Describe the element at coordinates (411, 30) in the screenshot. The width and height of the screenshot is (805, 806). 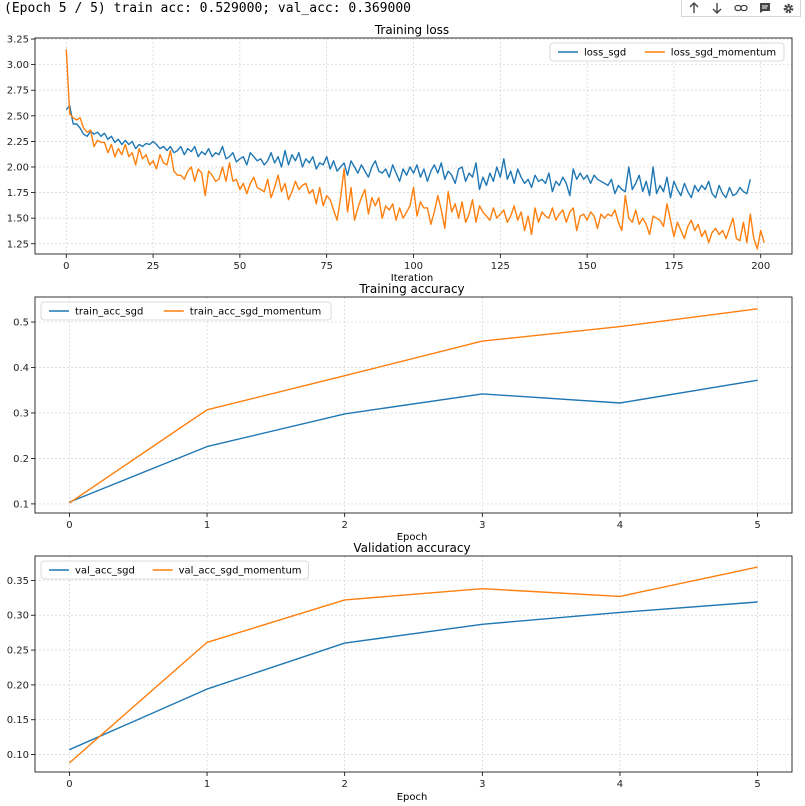
I see `chart-title: Training loss` at that location.